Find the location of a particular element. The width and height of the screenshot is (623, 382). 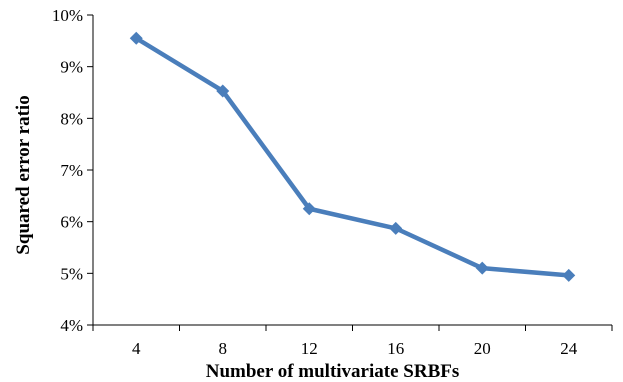

y-tick-label: 4% is located at coordinates (71, 325).